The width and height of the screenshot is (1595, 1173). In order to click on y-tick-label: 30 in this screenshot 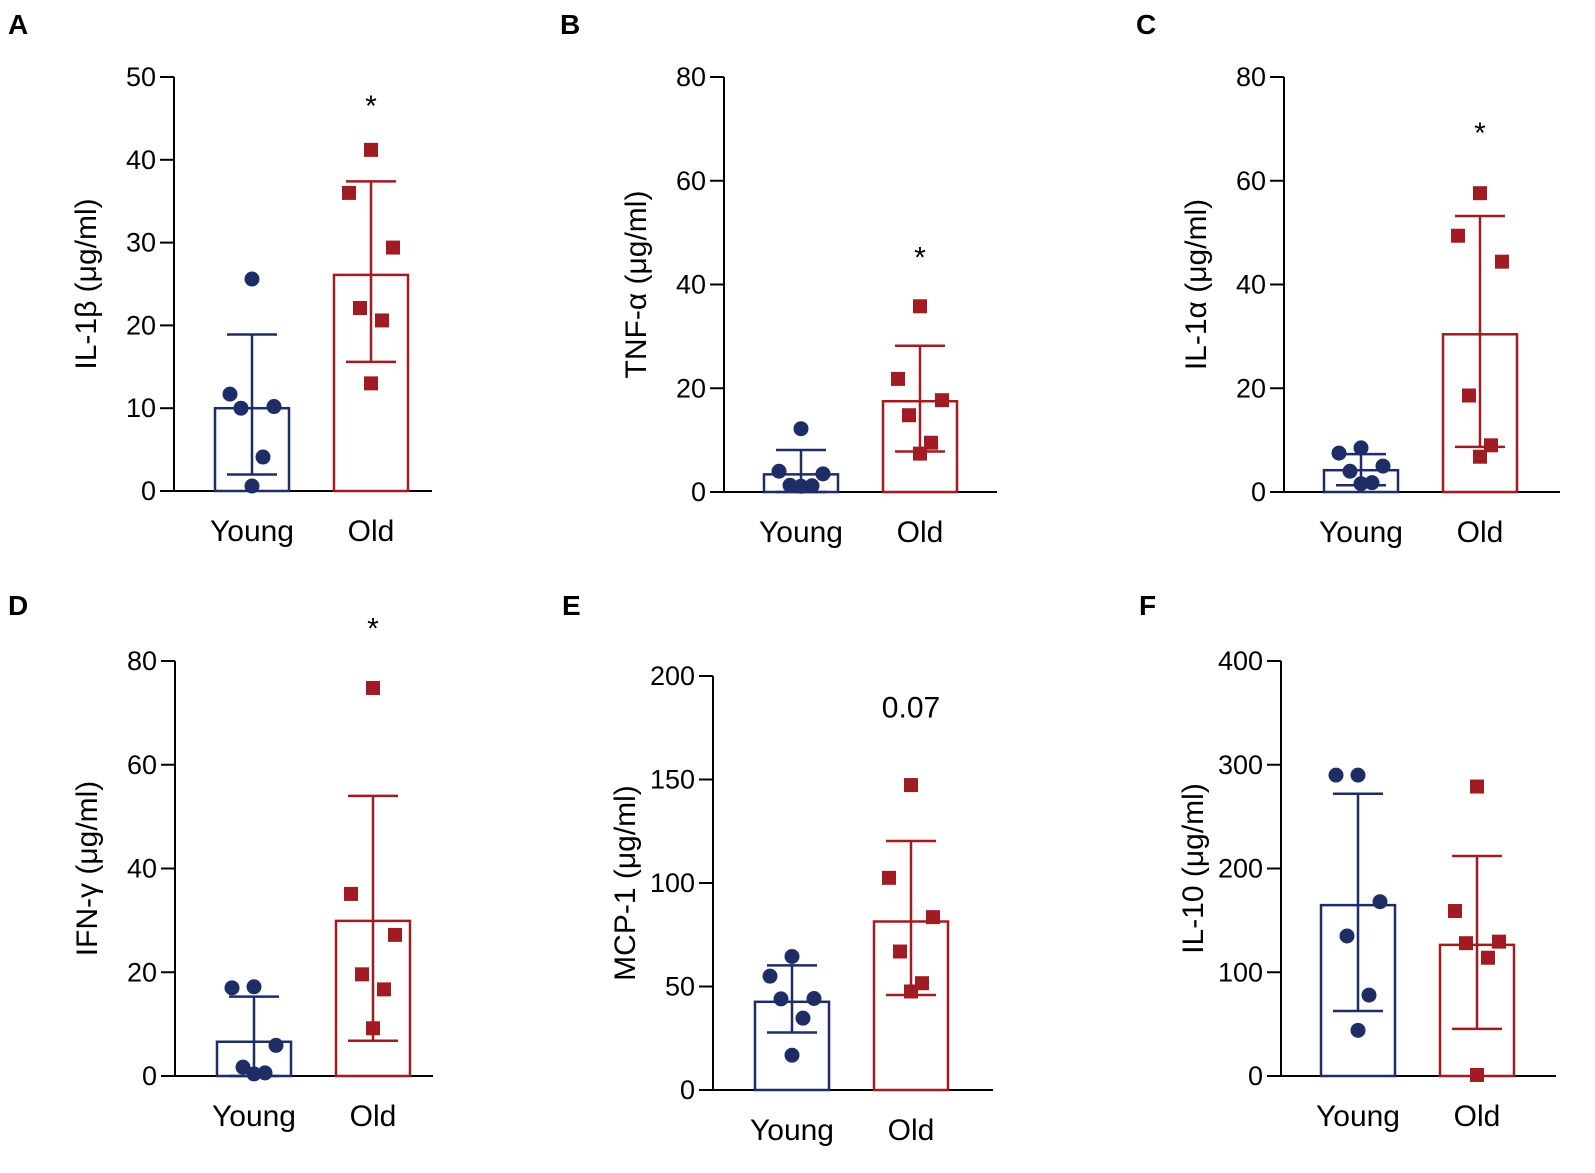, I will do `click(141, 243)`.